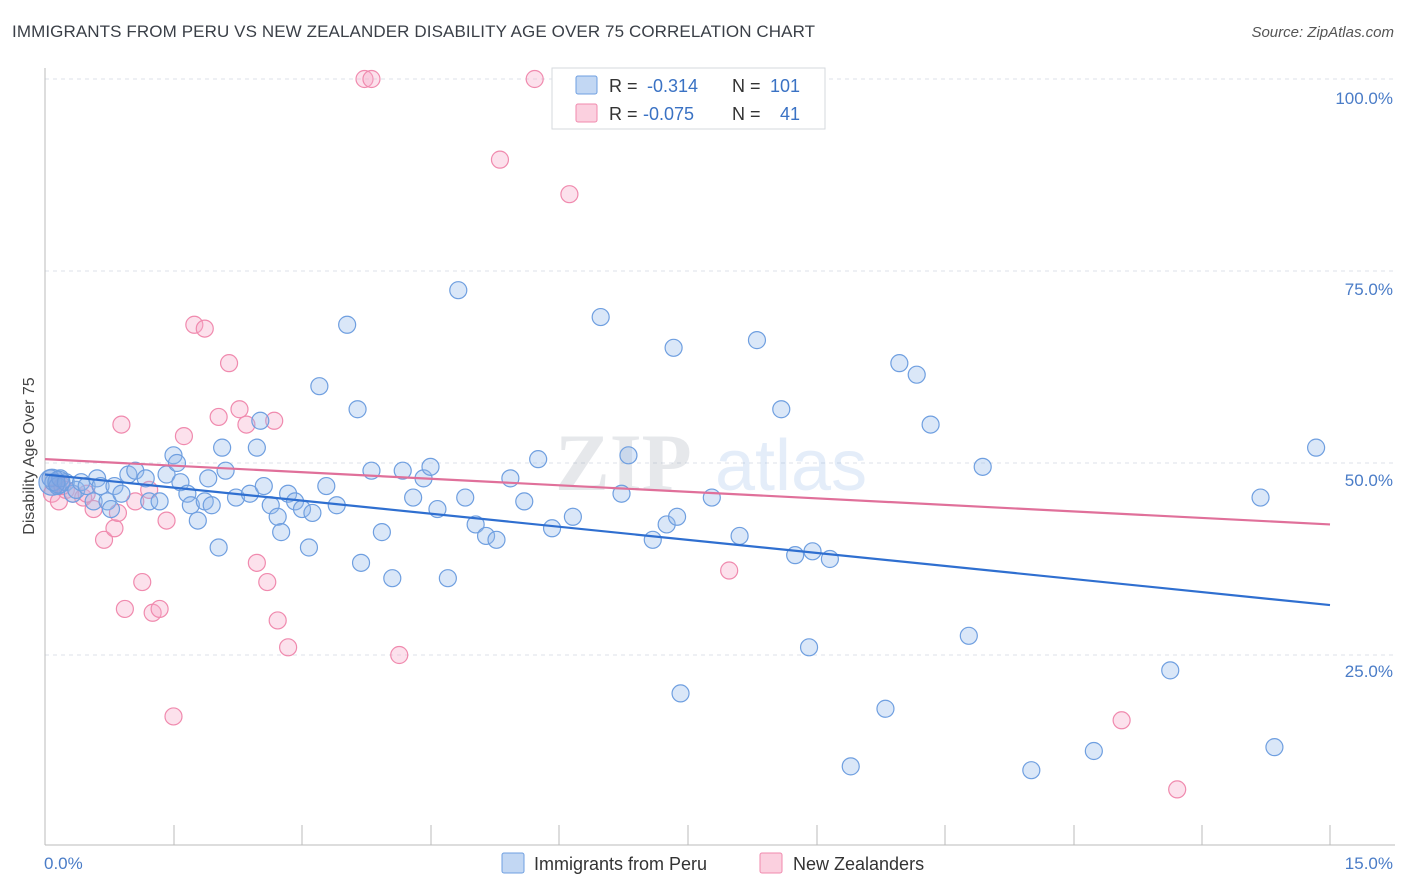 Image resolution: width=1406 pixels, height=892 pixels. What do you see at coordinates (687, 835) in the screenshot?
I see `x-axis-ticks` at bounding box center [687, 835].